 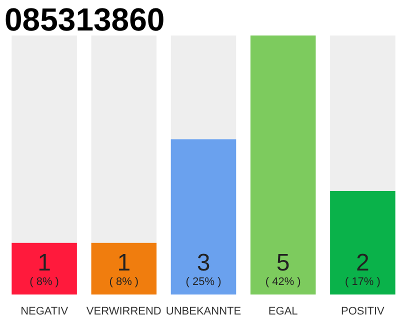 I want to click on x-tick-label: POSITIV, so click(x=363, y=312).